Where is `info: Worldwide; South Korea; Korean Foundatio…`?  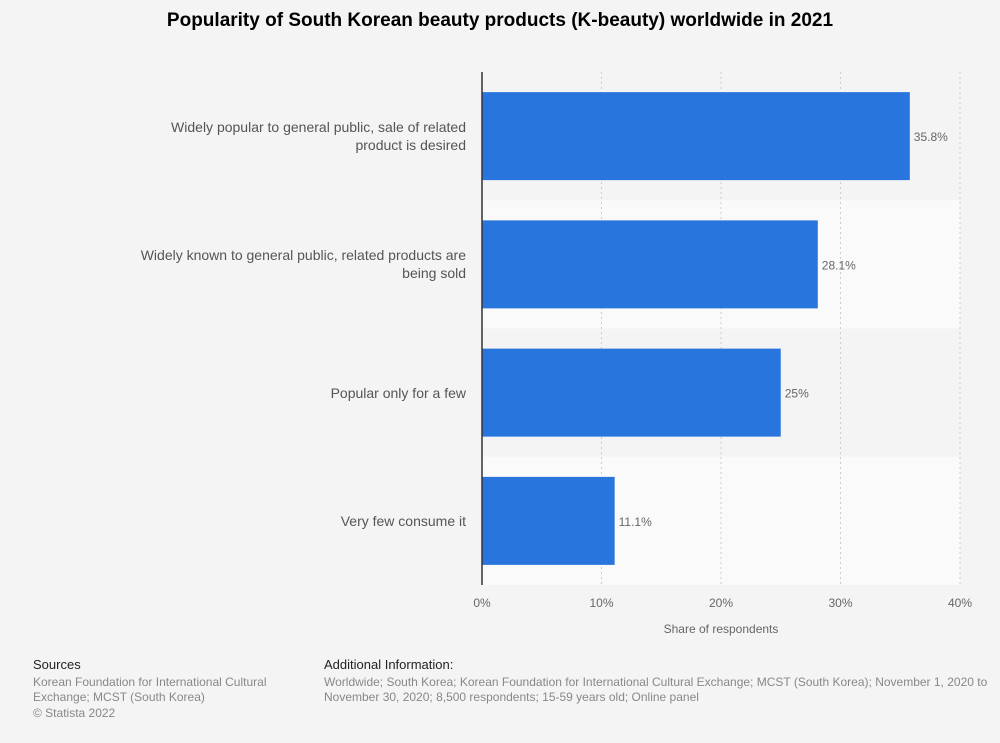 info: Worldwide; South Korea; Korean Foundatio… is located at coordinates (656, 689).